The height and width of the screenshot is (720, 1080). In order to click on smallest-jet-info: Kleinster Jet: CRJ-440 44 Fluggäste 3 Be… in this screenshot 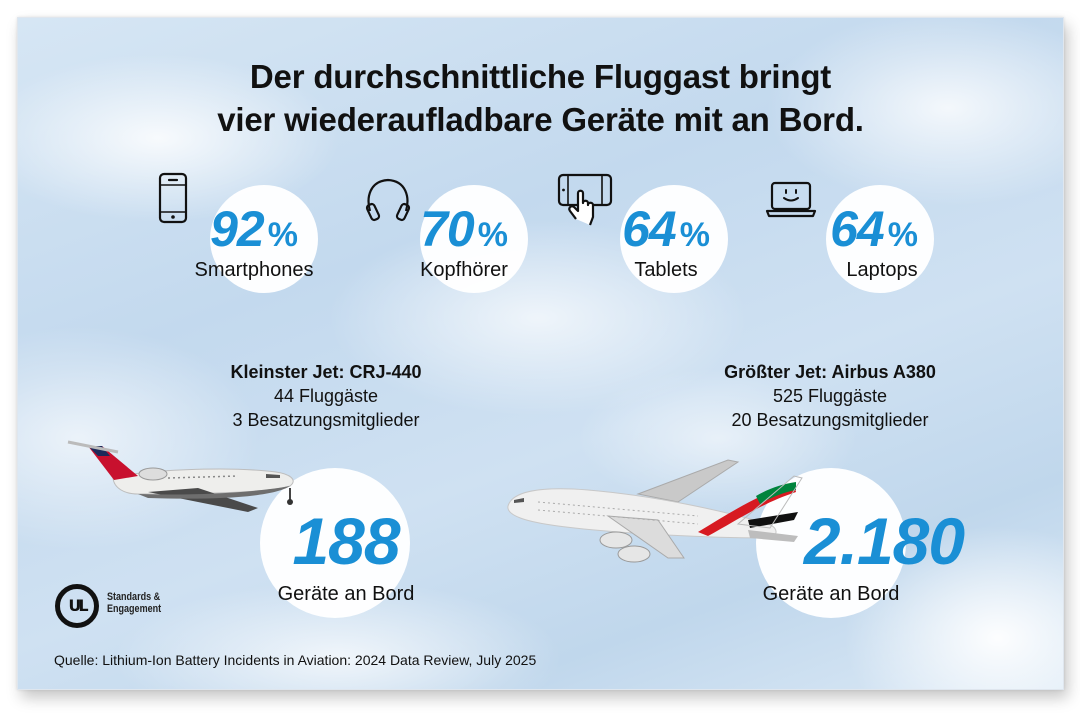, I will do `click(326, 396)`.